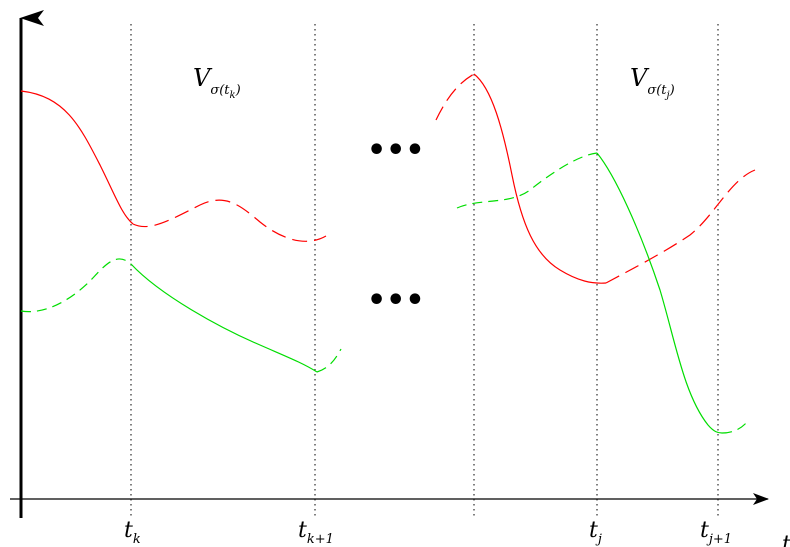  Describe the element at coordinates (396, 300) in the screenshot. I see `ellipsis-lower: •••` at that location.